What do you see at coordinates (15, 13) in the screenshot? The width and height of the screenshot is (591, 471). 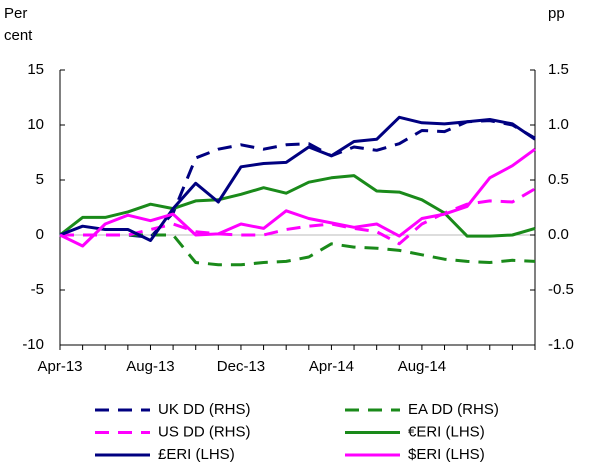 I see `y-axis-label: Per` at bounding box center [15, 13].